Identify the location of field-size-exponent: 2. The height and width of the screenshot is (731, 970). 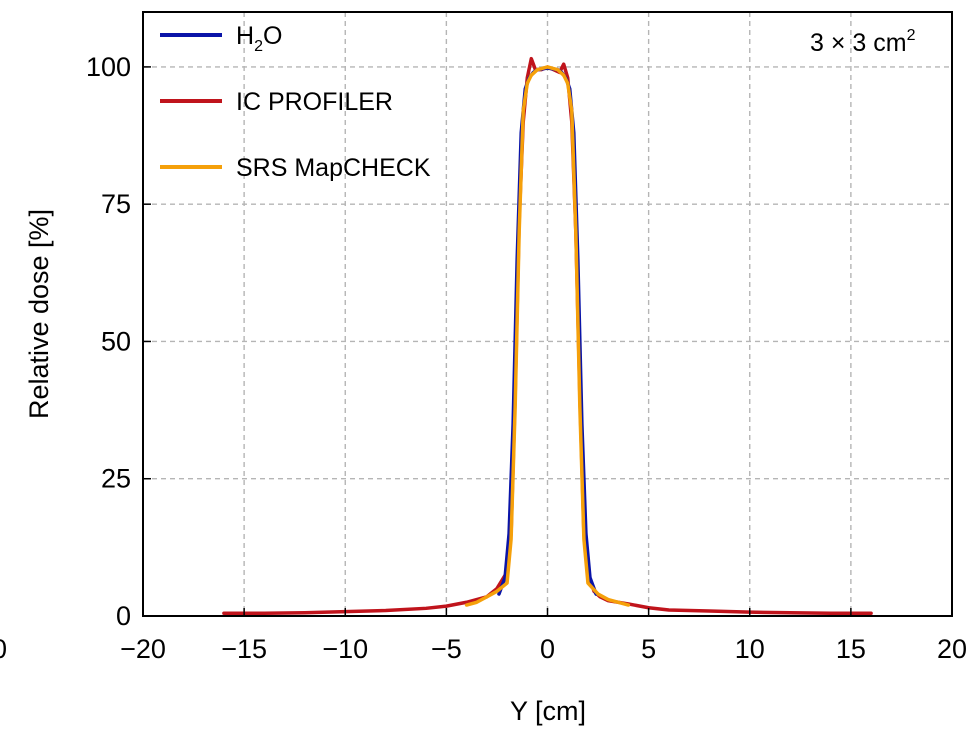
(911, 35).